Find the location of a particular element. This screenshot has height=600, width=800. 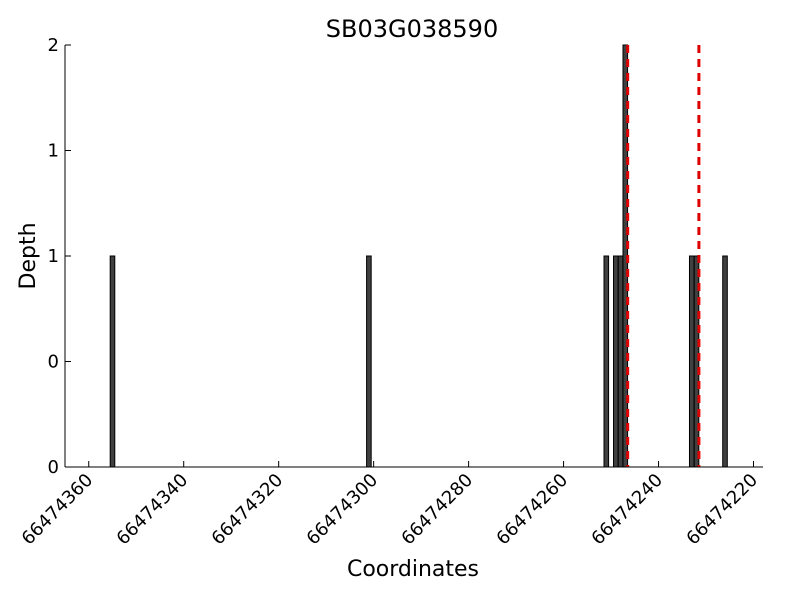

x-axis-label: Coordinates is located at coordinates (413, 569).